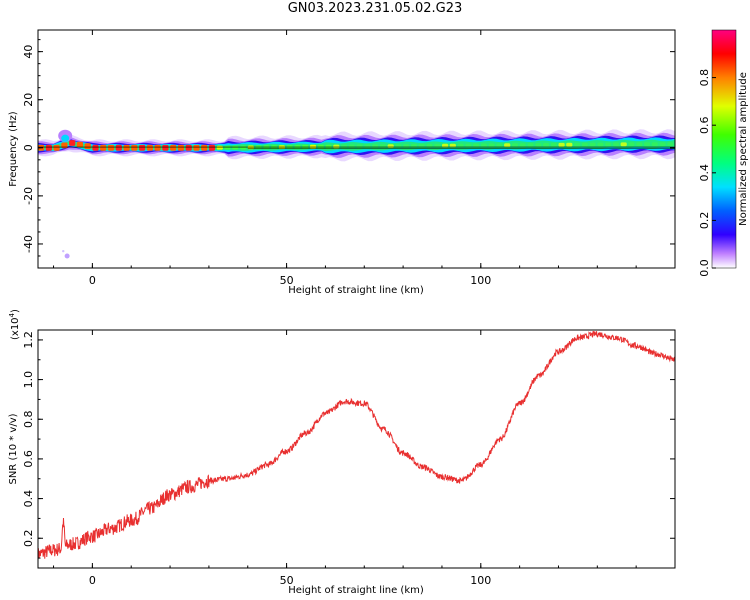  What do you see at coordinates (356, 290) in the screenshot?
I see `spectrogram-xlabel: Height of straight line (km)` at bounding box center [356, 290].